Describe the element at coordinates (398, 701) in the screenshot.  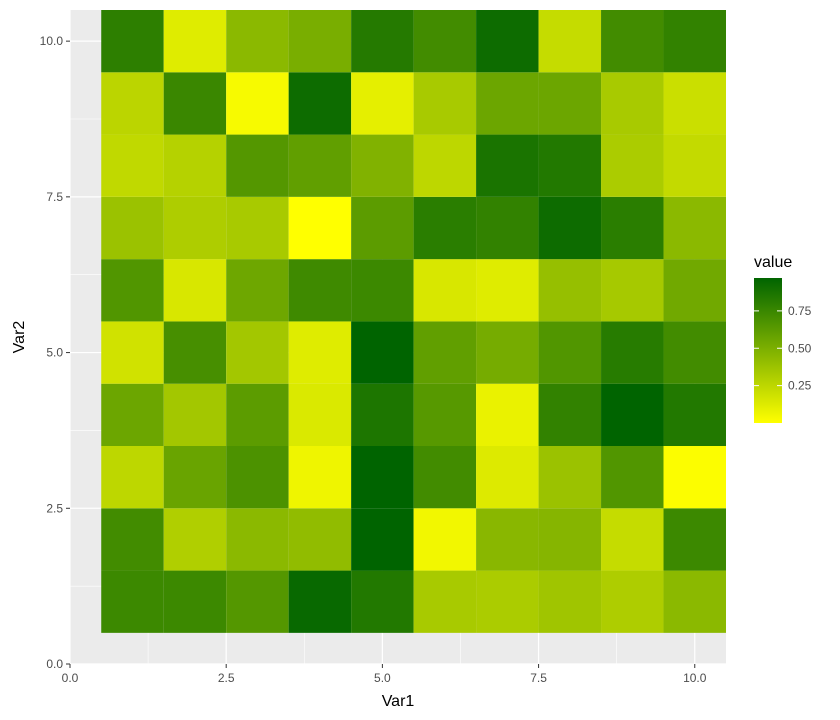
I see `x-axis-title: Var1` at that location.